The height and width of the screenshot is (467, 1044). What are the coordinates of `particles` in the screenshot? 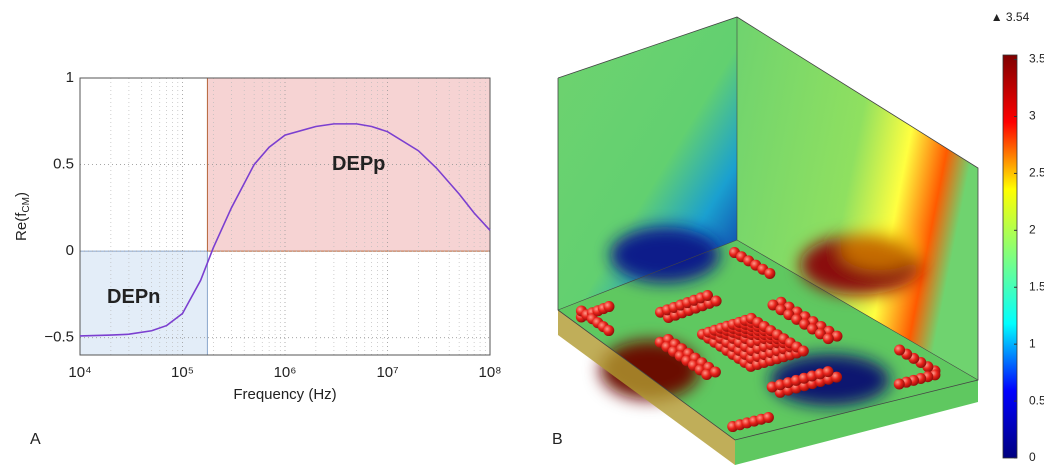 It's located at (758, 340).